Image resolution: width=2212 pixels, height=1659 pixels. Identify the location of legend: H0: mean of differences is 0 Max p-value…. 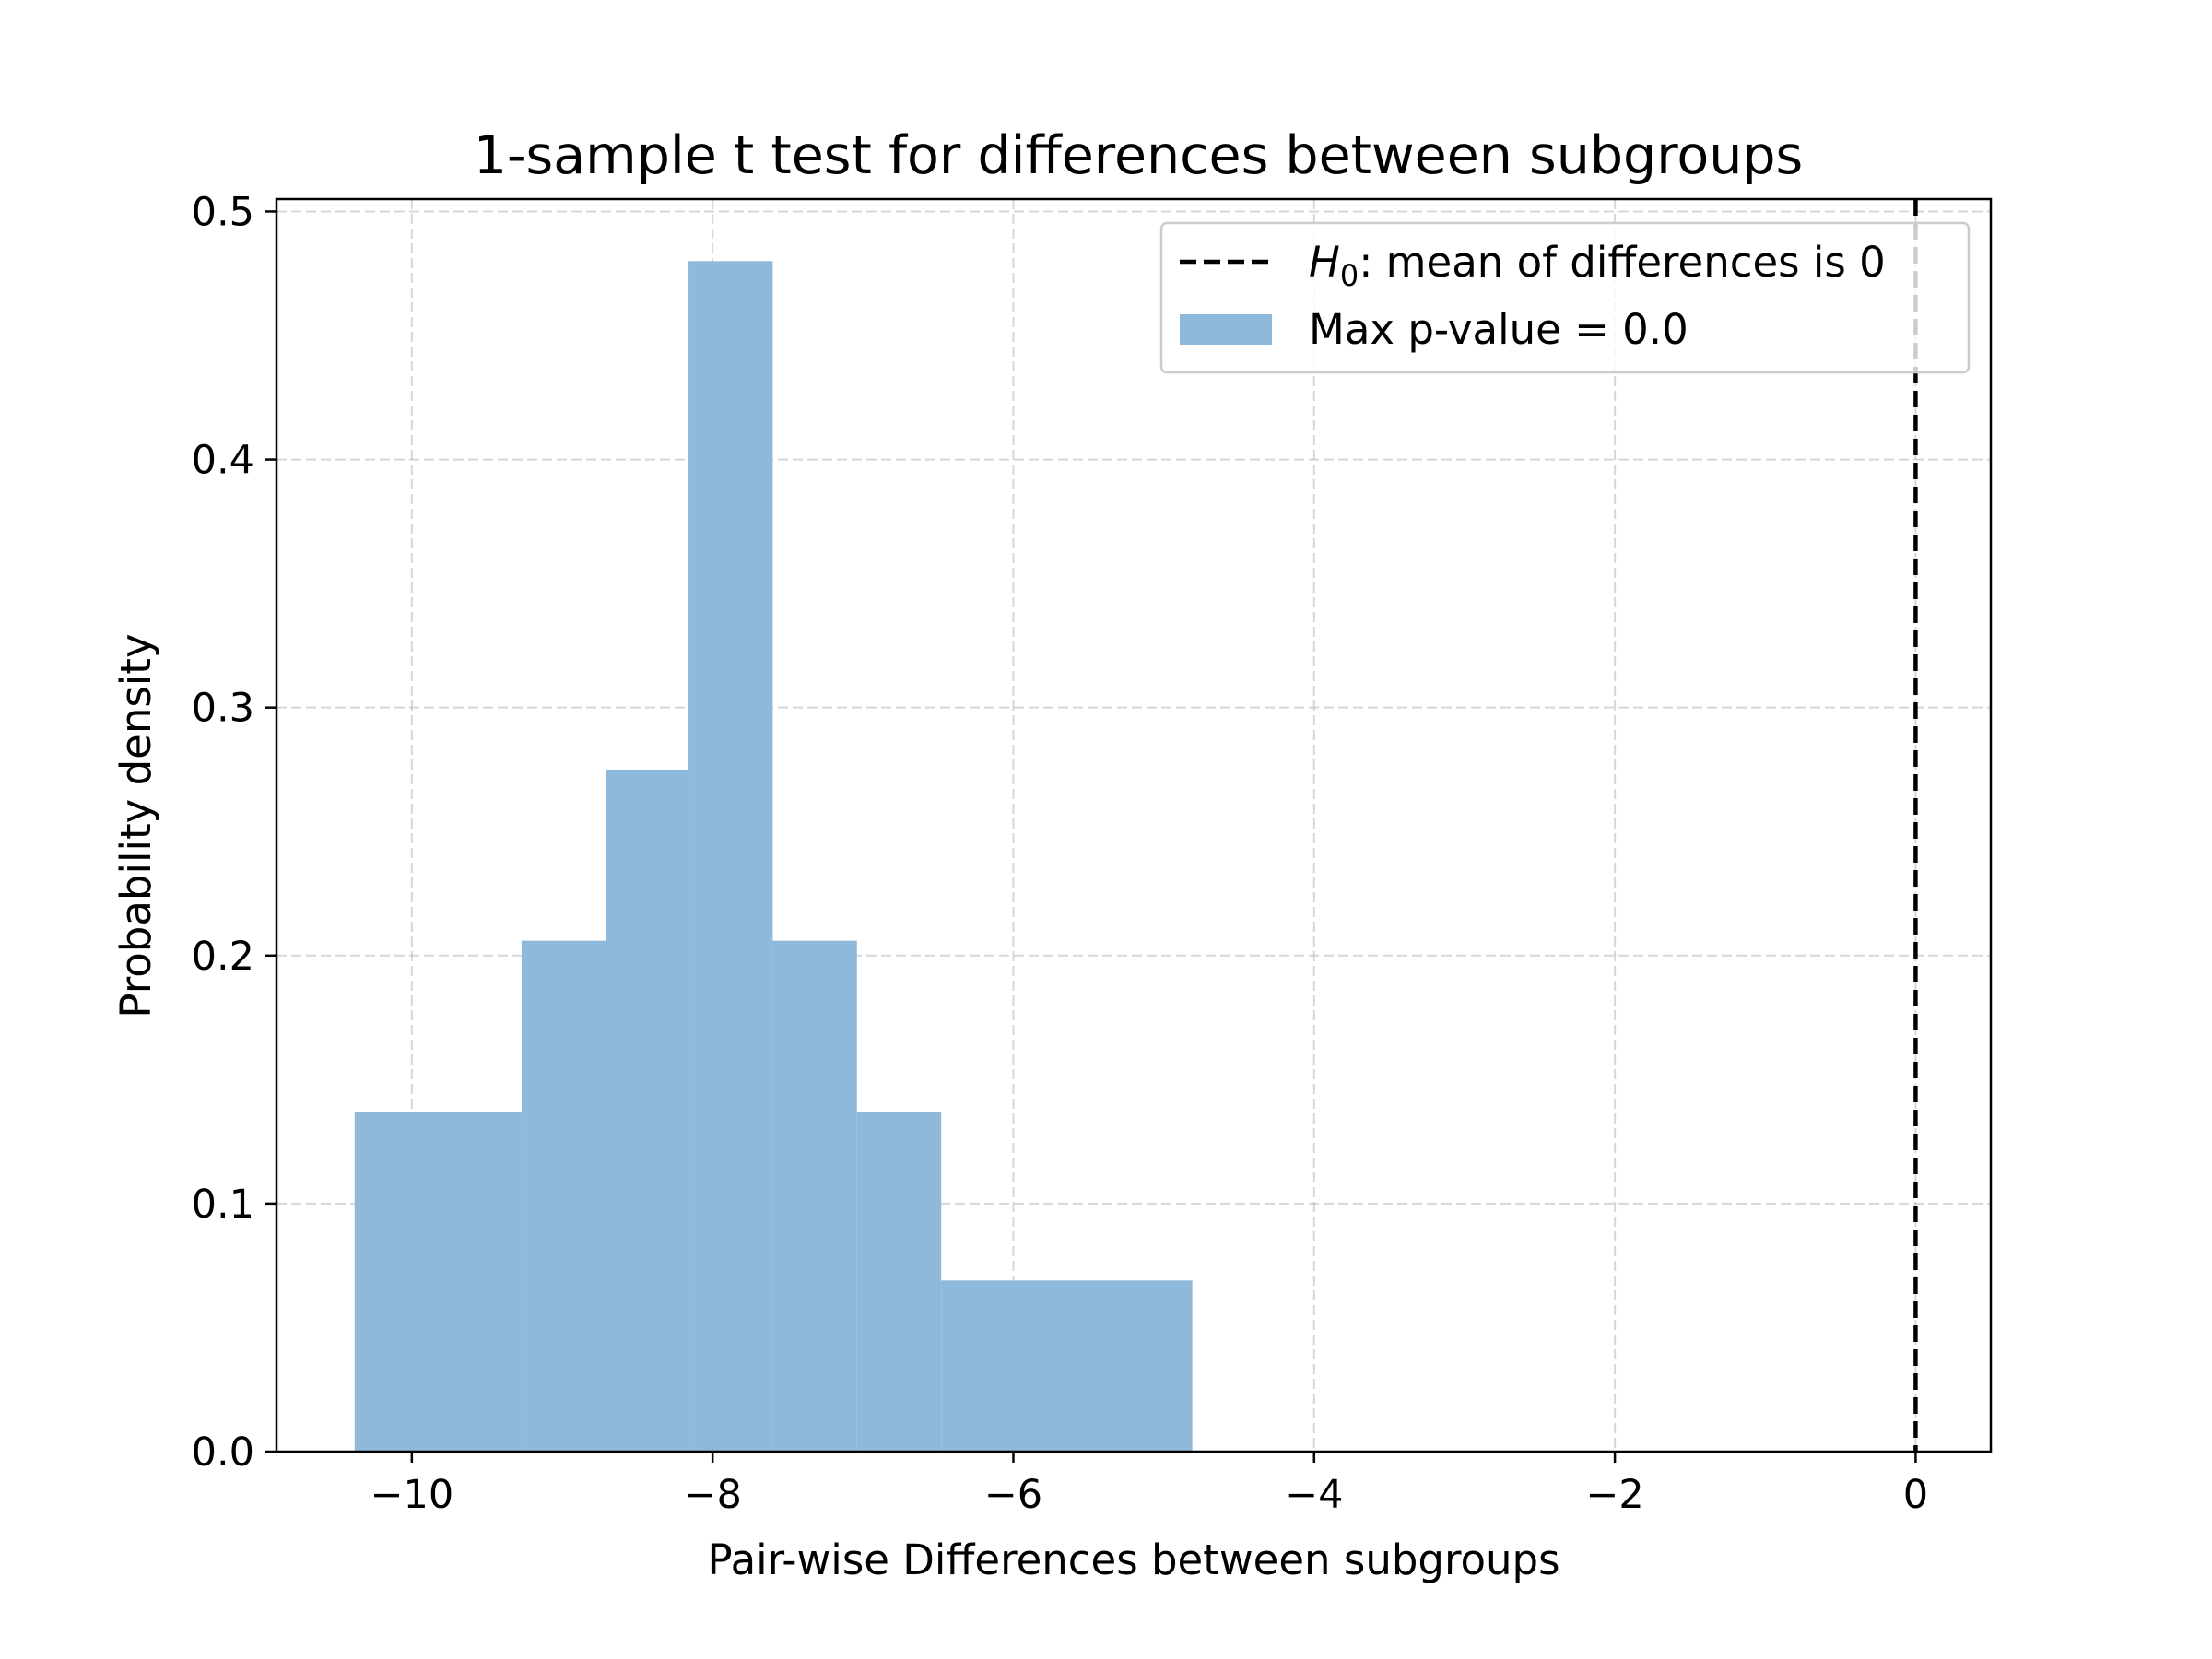
(1565, 297).